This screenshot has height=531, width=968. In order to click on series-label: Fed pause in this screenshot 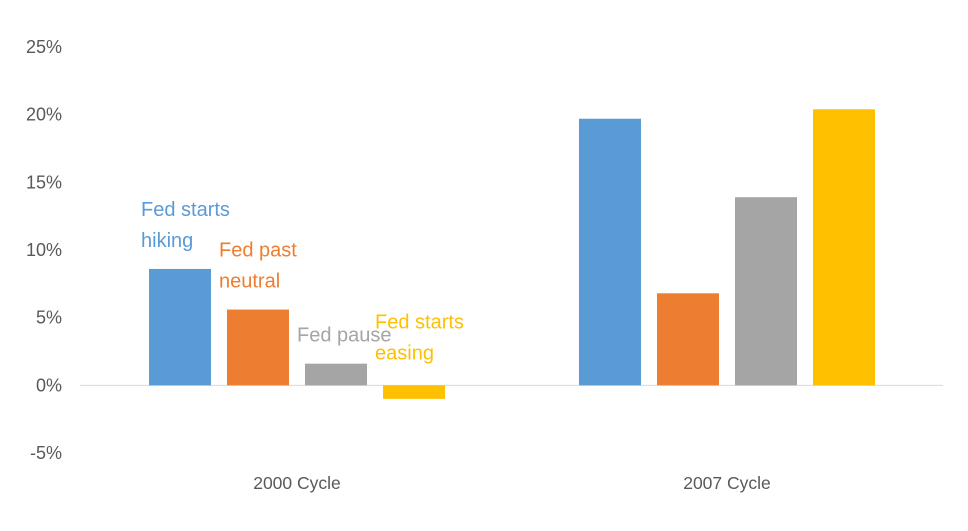, I will do `click(344, 336)`.